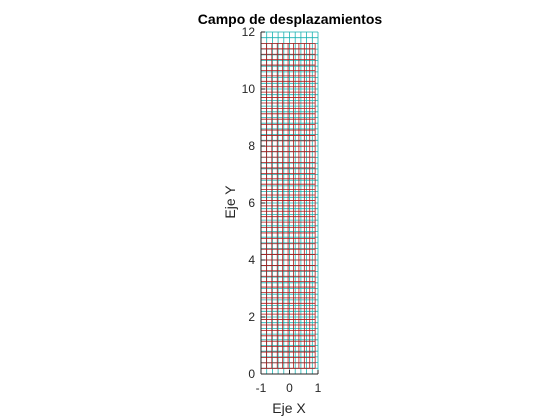 The width and height of the screenshot is (560, 420). What do you see at coordinates (251, 317) in the screenshot?
I see `y-tick-label: 2` at bounding box center [251, 317].